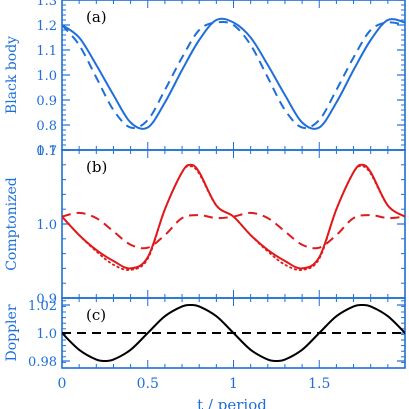 This screenshot has height=409, width=409. What do you see at coordinates (233, 230) in the screenshot?
I see `series-line-dashed` at bounding box center [233, 230].